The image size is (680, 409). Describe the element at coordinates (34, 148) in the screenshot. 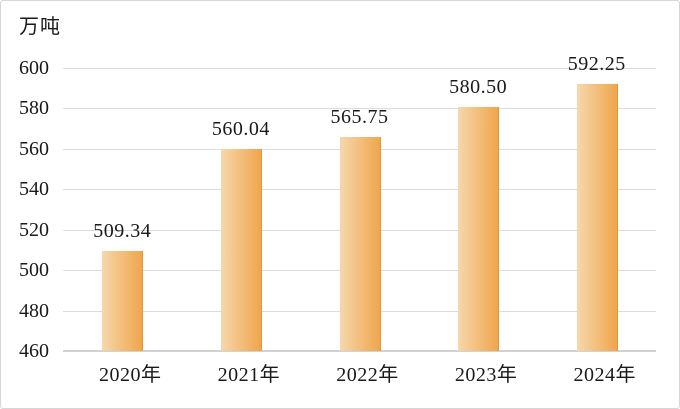

I see `y-axis-tick-label: 560` at that location.